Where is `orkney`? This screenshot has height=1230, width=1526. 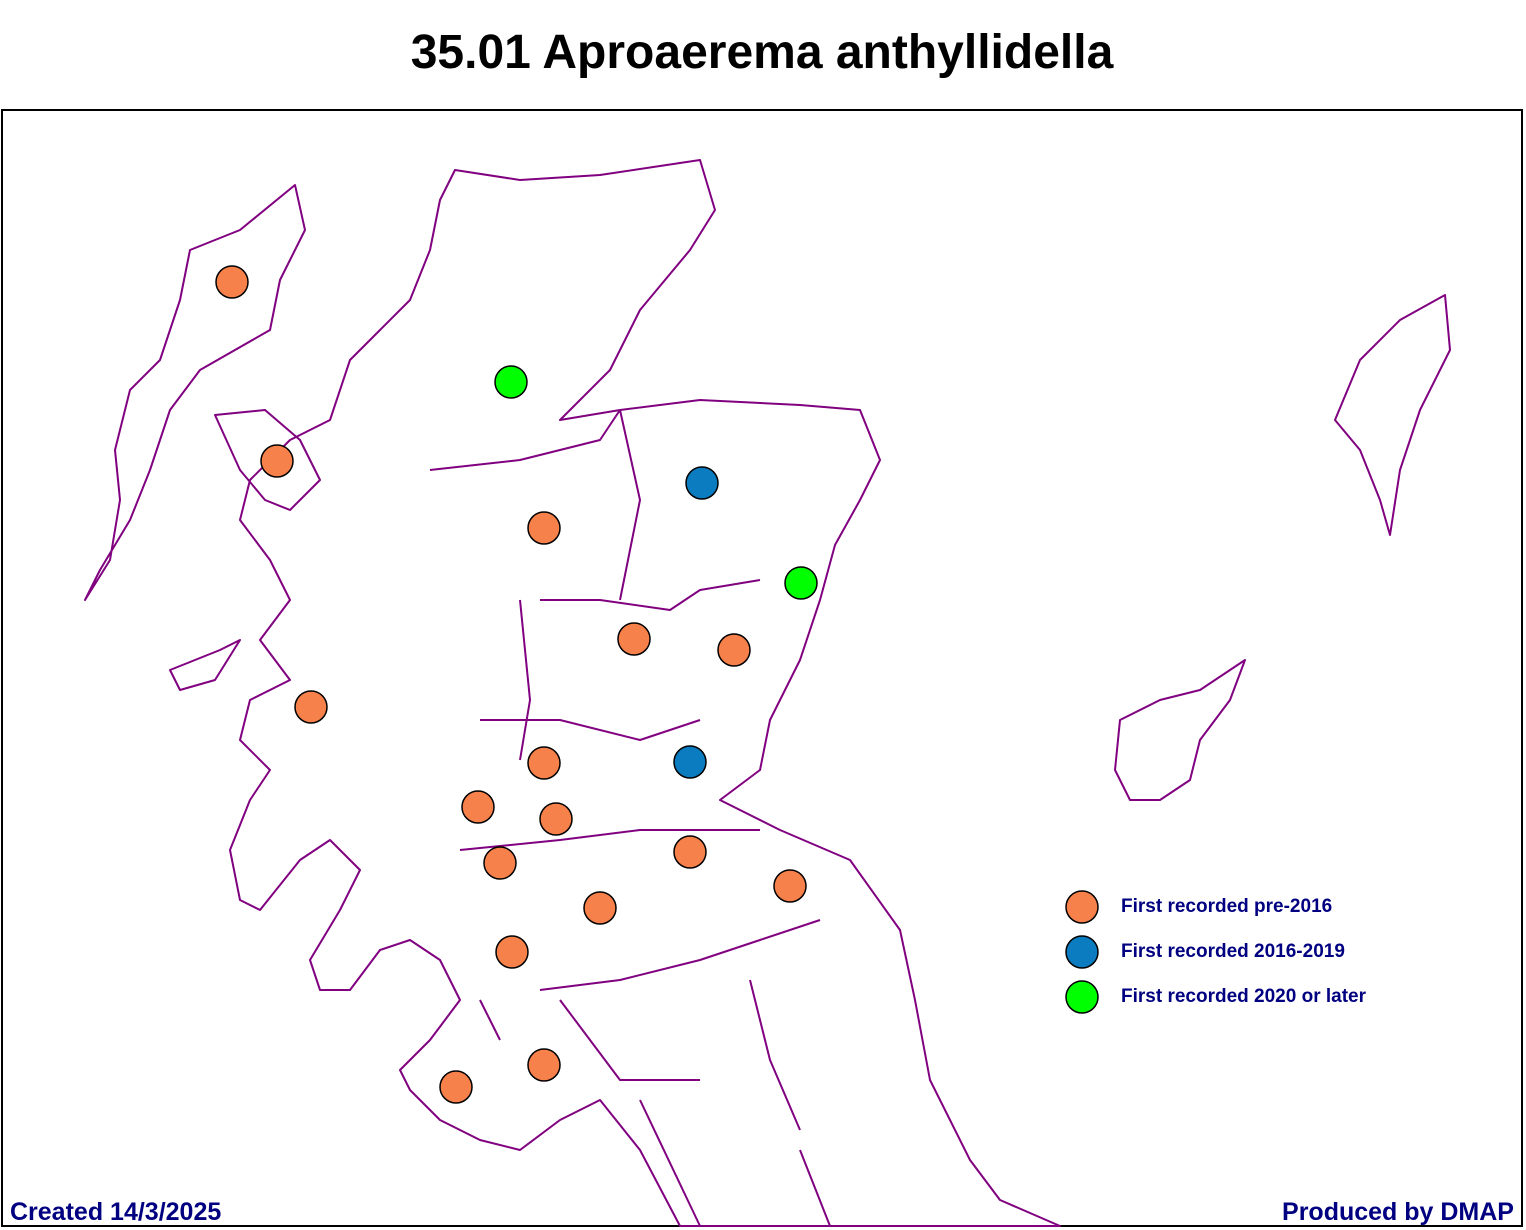
orkney is located at coordinates (1180, 730).